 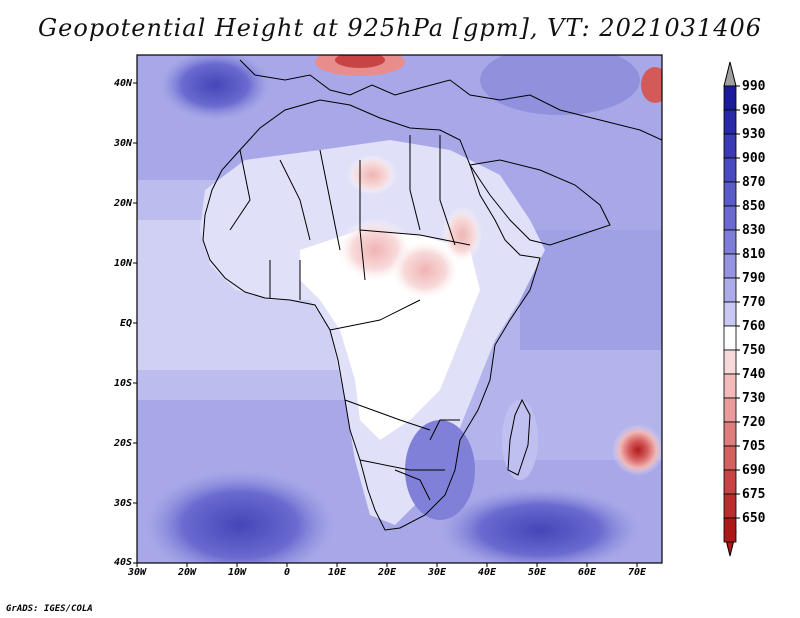 What do you see at coordinates (754, 422) in the screenshot?
I see `colorbar-label: 720` at bounding box center [754, 422].